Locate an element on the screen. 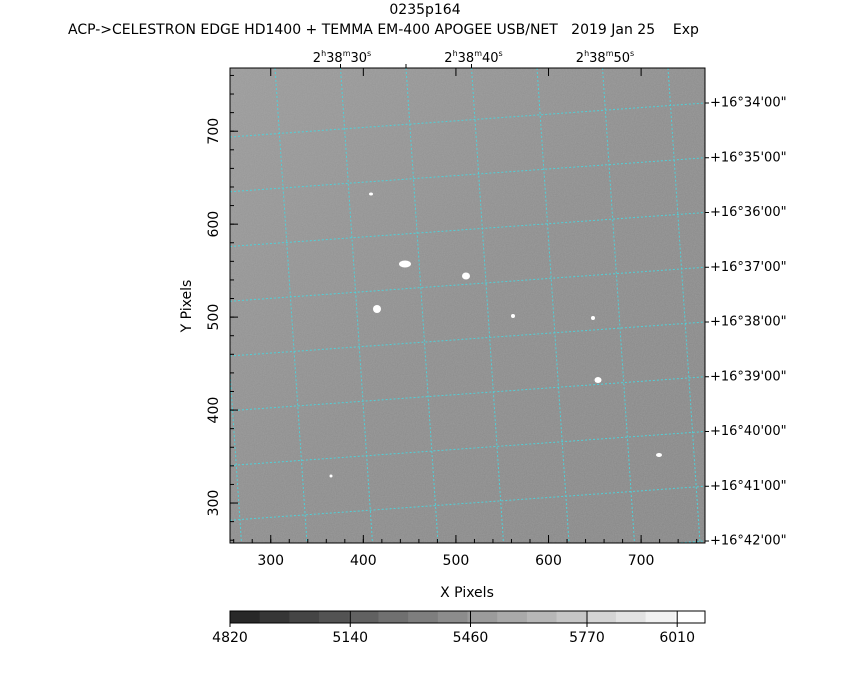 The width and height of the screenshot is (850, 680). dec-label: +16°39'00" is located at coordinates (748, 376).